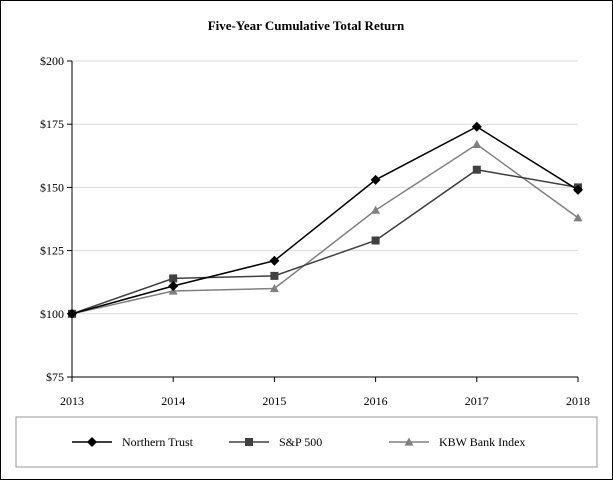 This screenshot has height=480, width=613. Describe the element at coordinates (52, 314) in the screenshot. I see `y-tick-label: $100` at that location.